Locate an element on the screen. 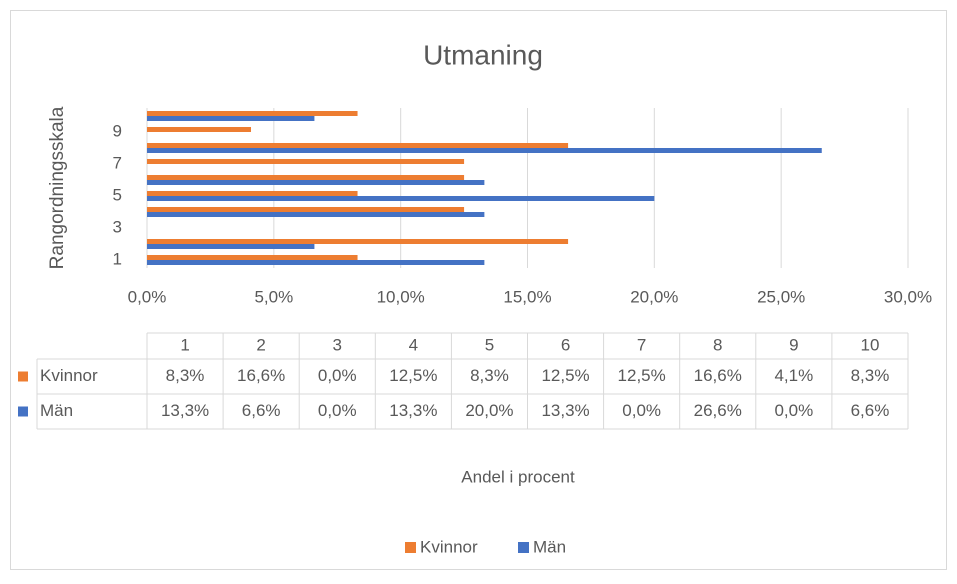  y-tick-label: 5 is located at coordinates (117, 194).